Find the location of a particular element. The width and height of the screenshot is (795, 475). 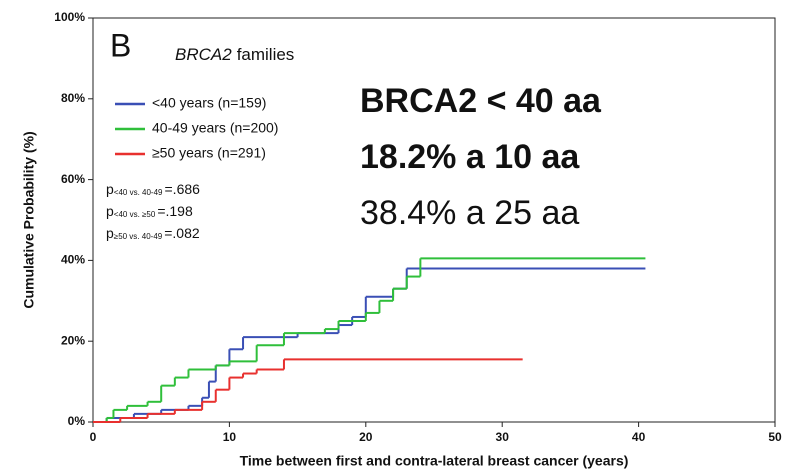

x-tick-label: 50 is located at coordinates (775, 437).